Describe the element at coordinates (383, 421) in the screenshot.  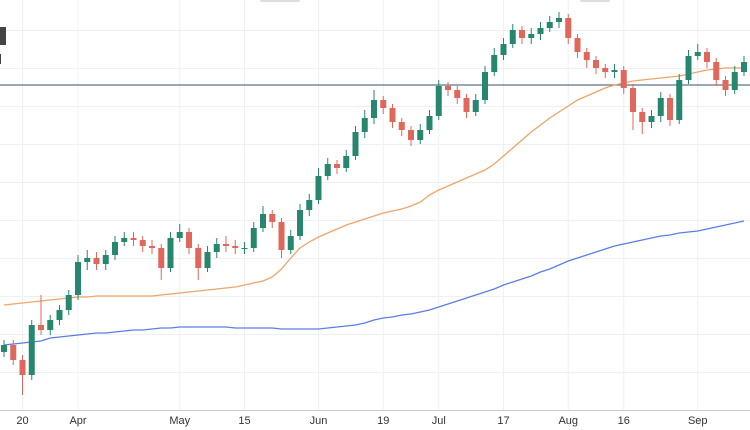
I see `x-tick-label: 19` at that location.